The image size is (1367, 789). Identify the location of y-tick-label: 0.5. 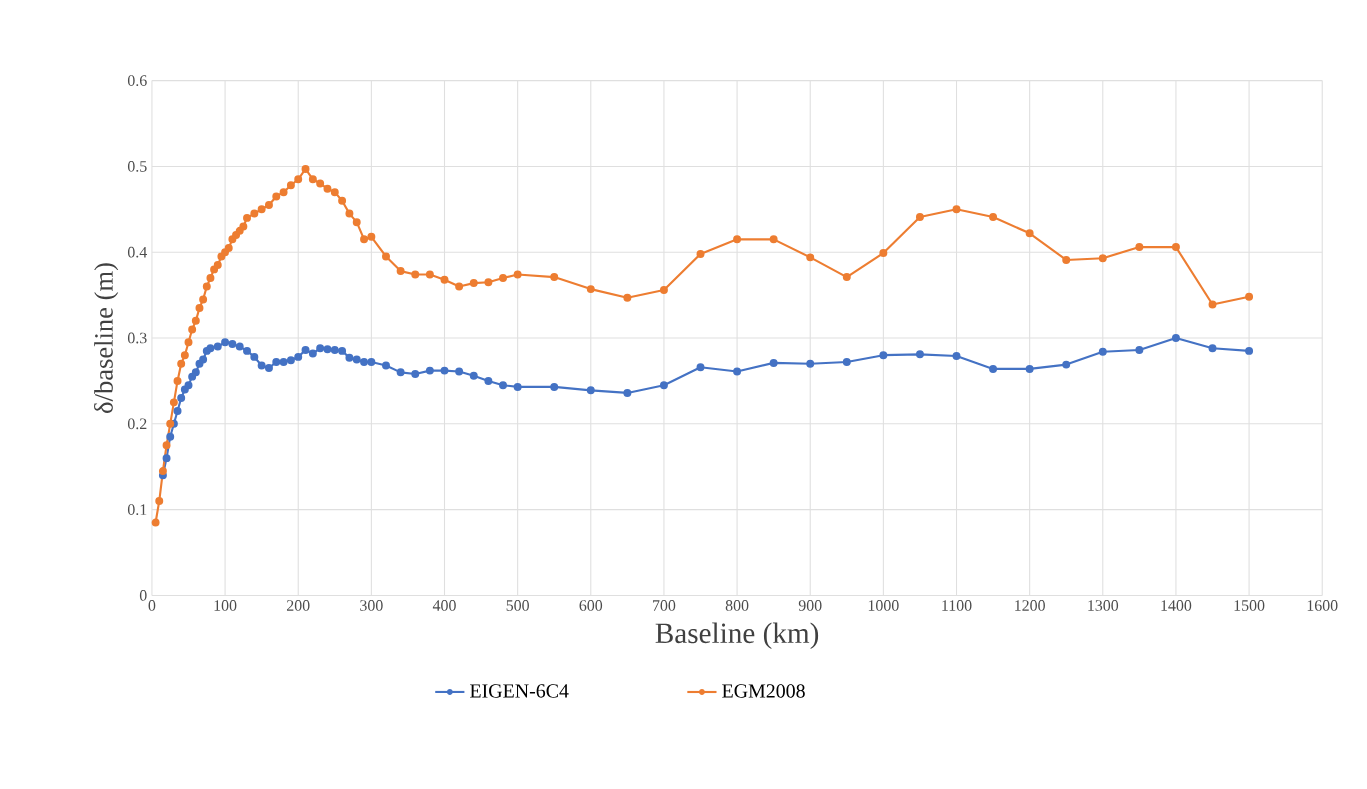
(137, 166).